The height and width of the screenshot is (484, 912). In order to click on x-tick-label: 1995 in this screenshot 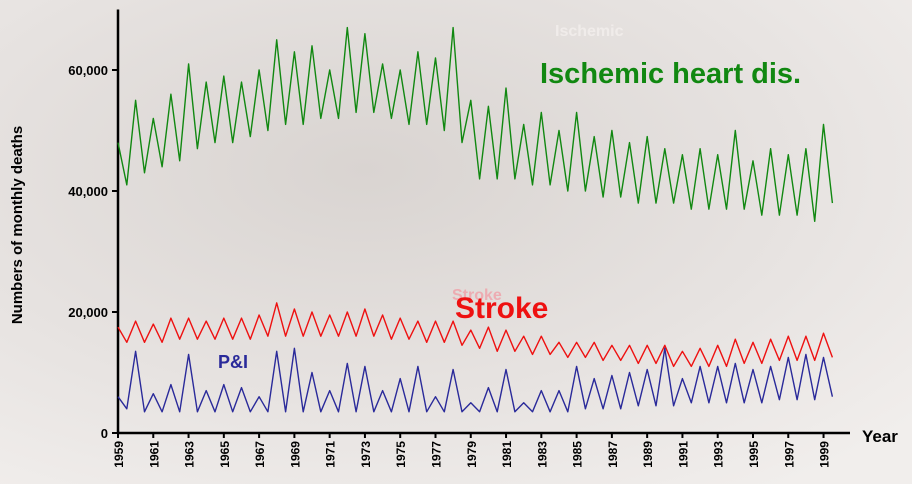, I will do `click(754, 454)`.